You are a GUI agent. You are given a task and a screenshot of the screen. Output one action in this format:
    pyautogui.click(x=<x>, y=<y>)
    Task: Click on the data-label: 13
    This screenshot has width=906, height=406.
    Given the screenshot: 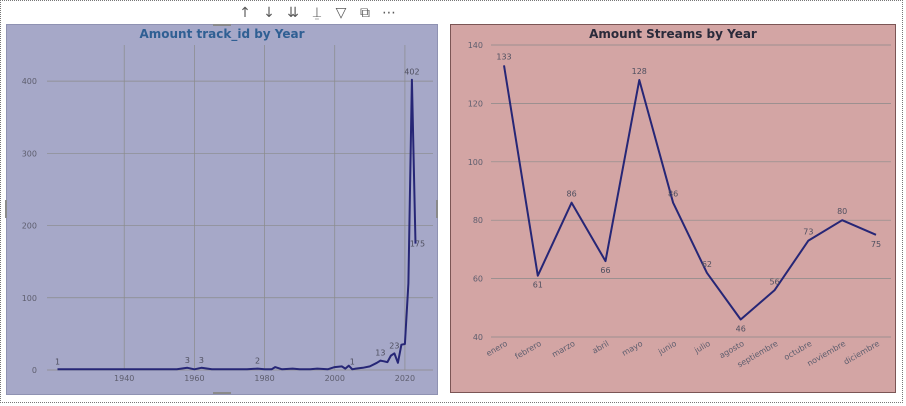 What is the action you would take?
    pyautogui.click(x=380, y=353)
    